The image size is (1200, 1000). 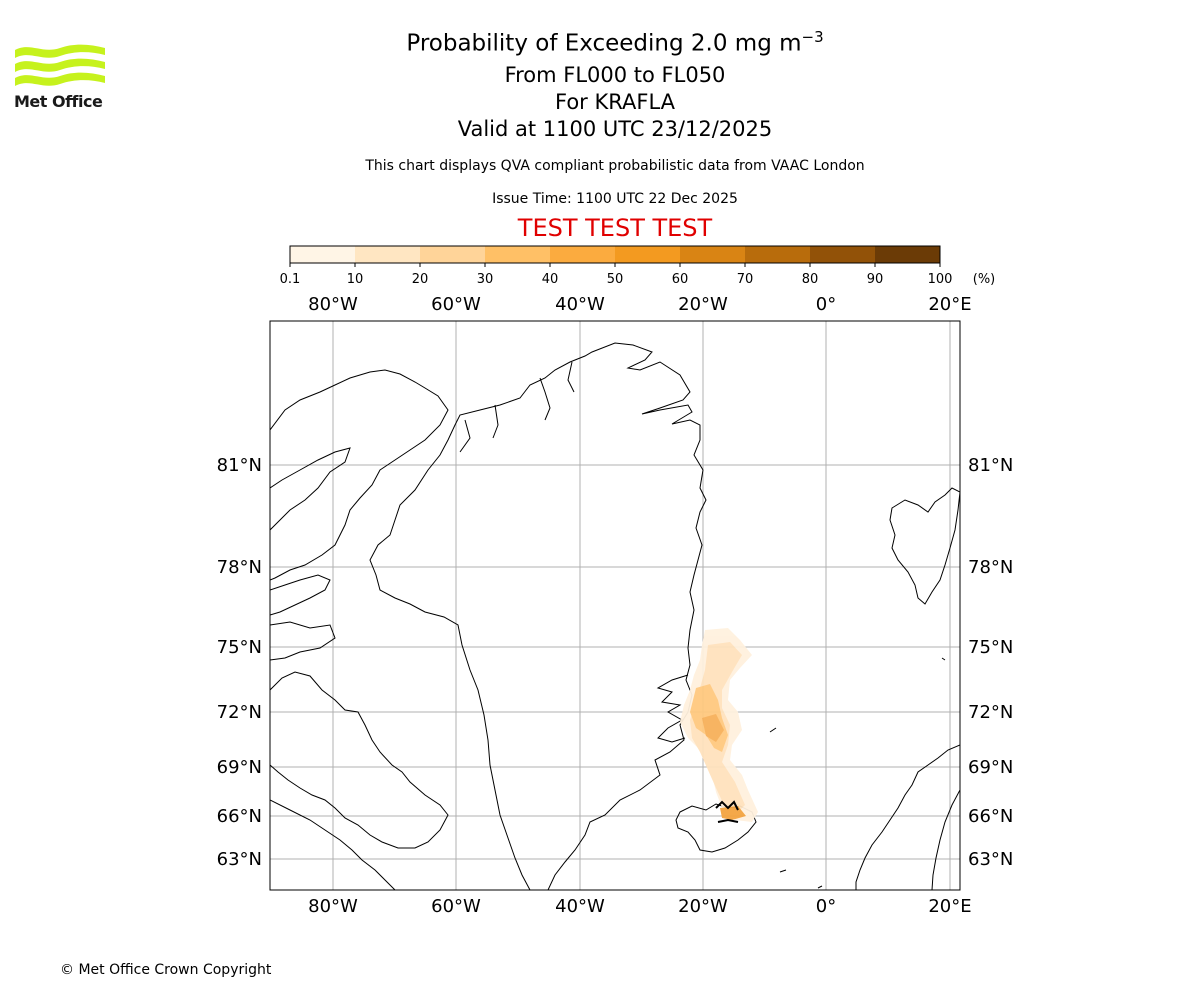 I want to click on colorbar-tick-label: 100, so click(x=940, y=279).